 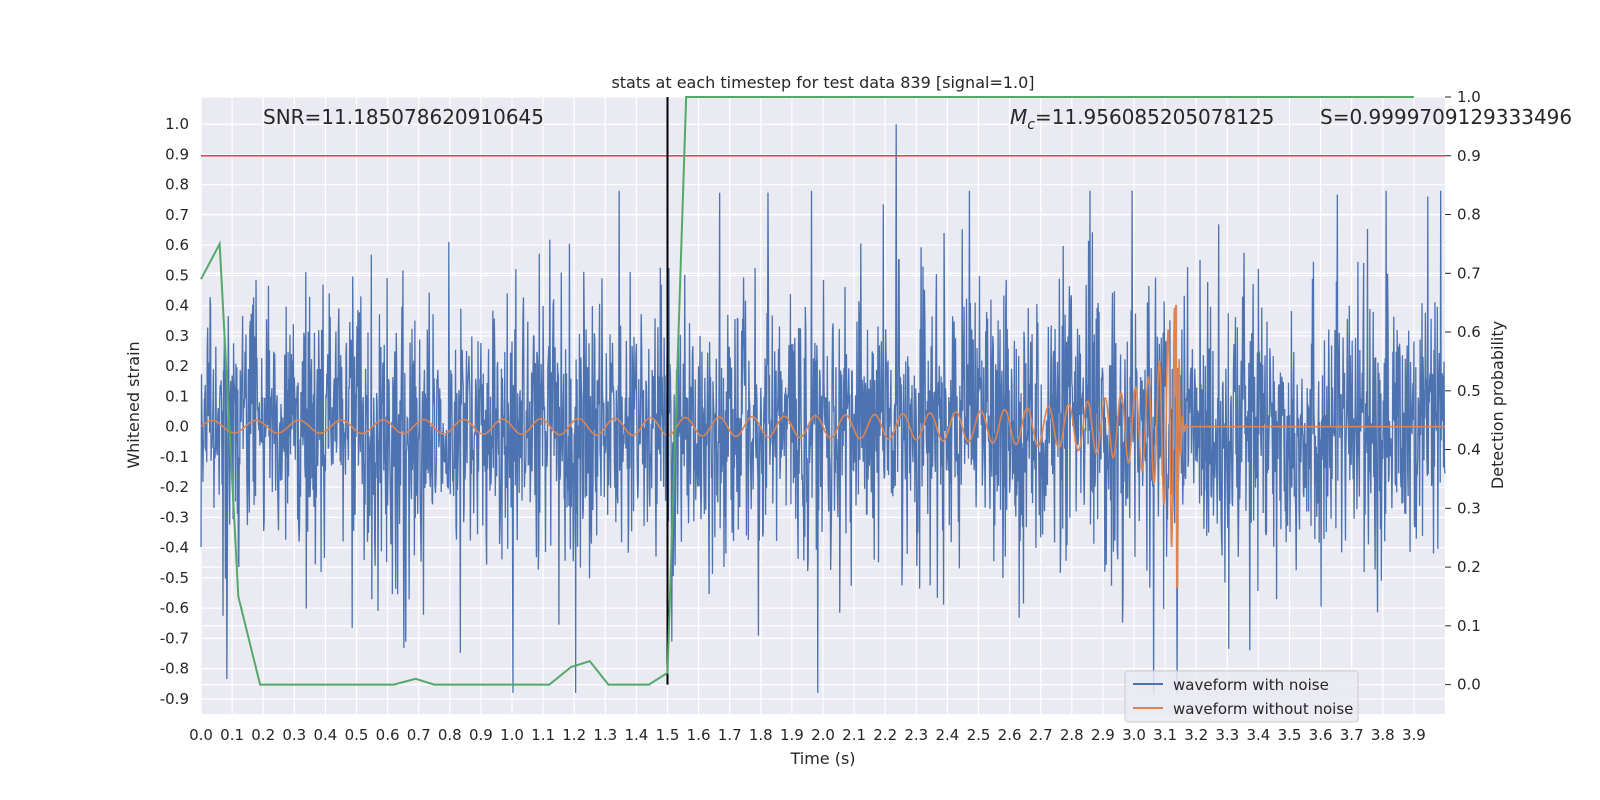 I want to click on y-tick-label: 0.9, so click(x=177, y=154).